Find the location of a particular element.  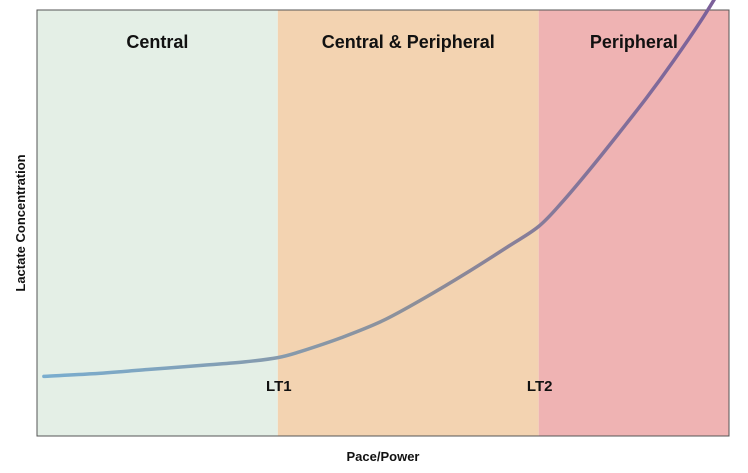

zone-label-central-and-peripheral: Central & Peripheral is located at coordinates (408, 42).